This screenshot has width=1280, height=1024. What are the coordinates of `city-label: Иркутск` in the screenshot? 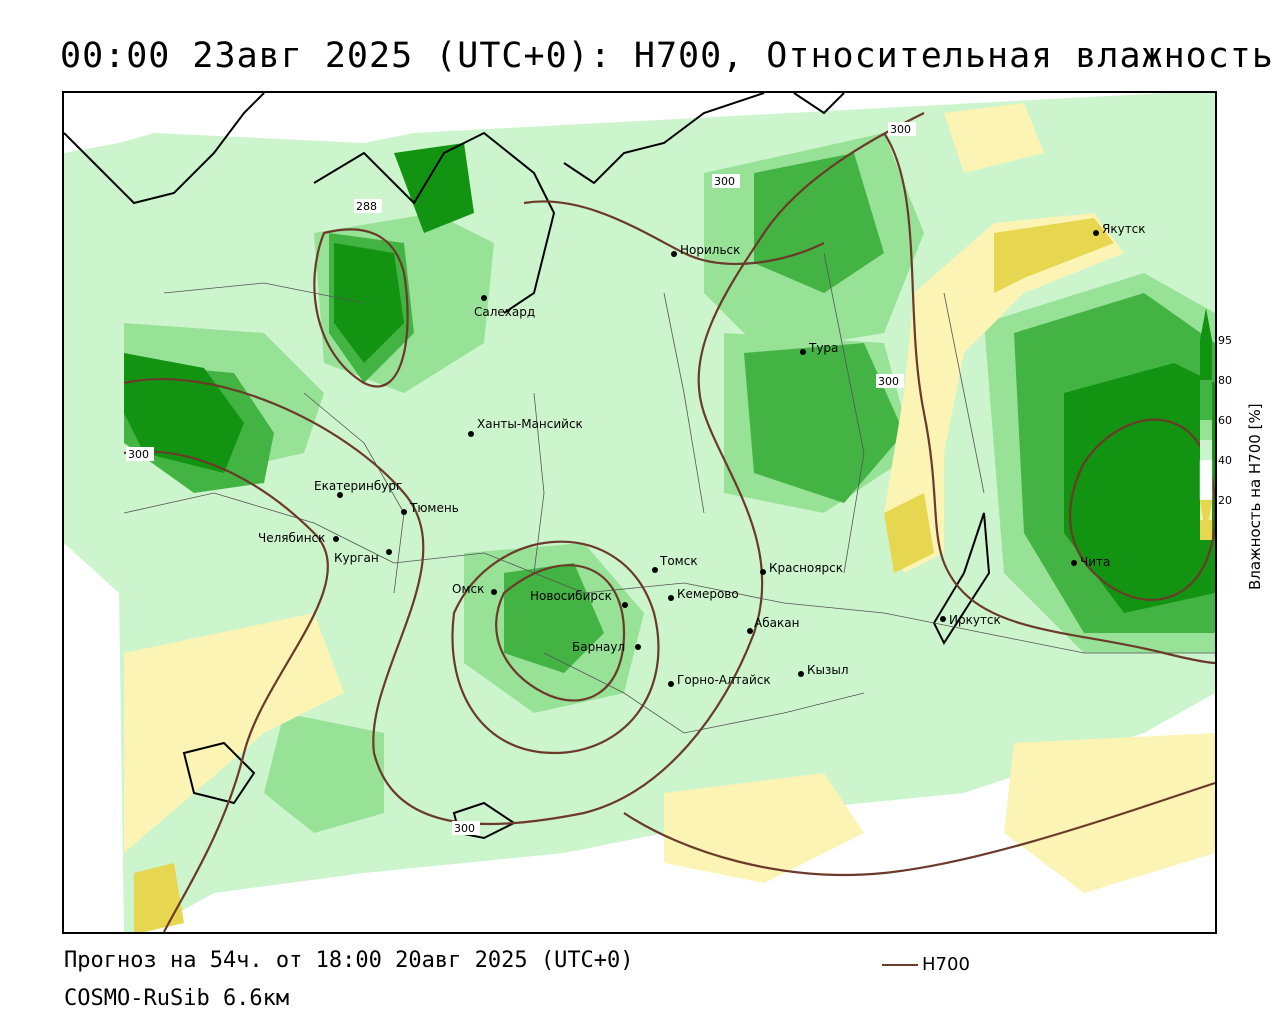 It's located at (975, 620).